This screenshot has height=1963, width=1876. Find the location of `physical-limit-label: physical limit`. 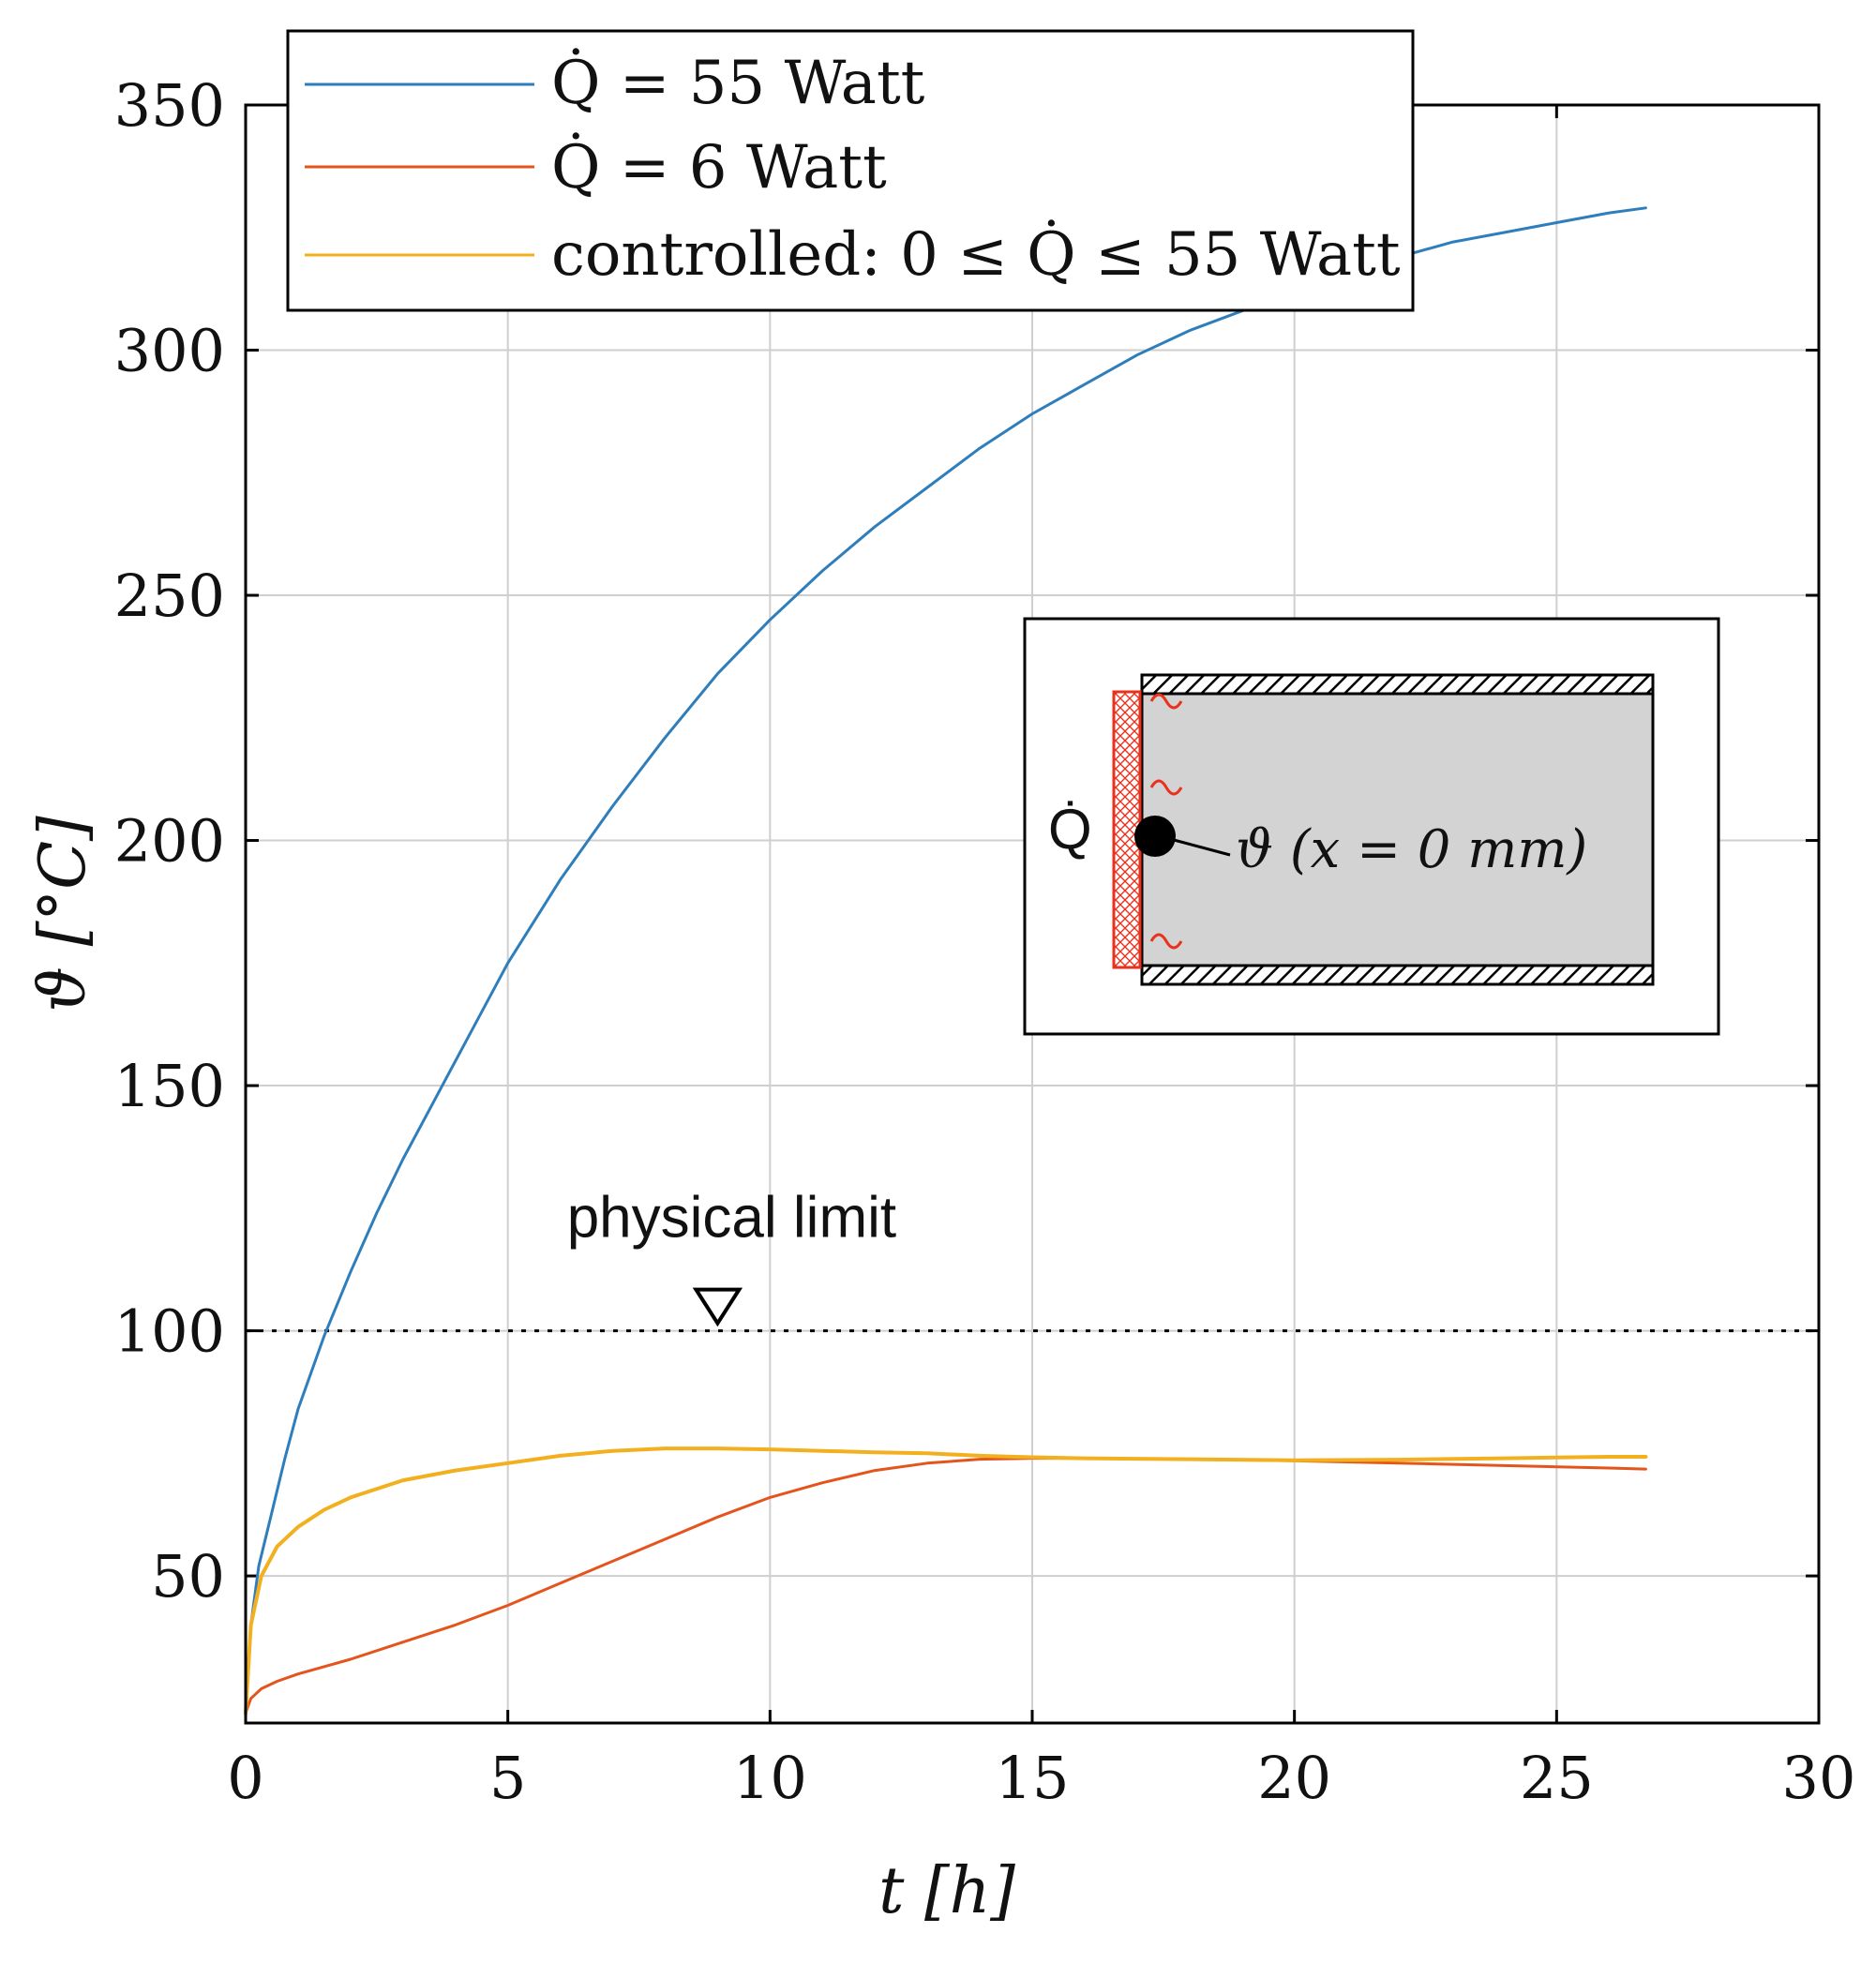

physical-limit-label: physical limit is located at coordinates (732, 1218).